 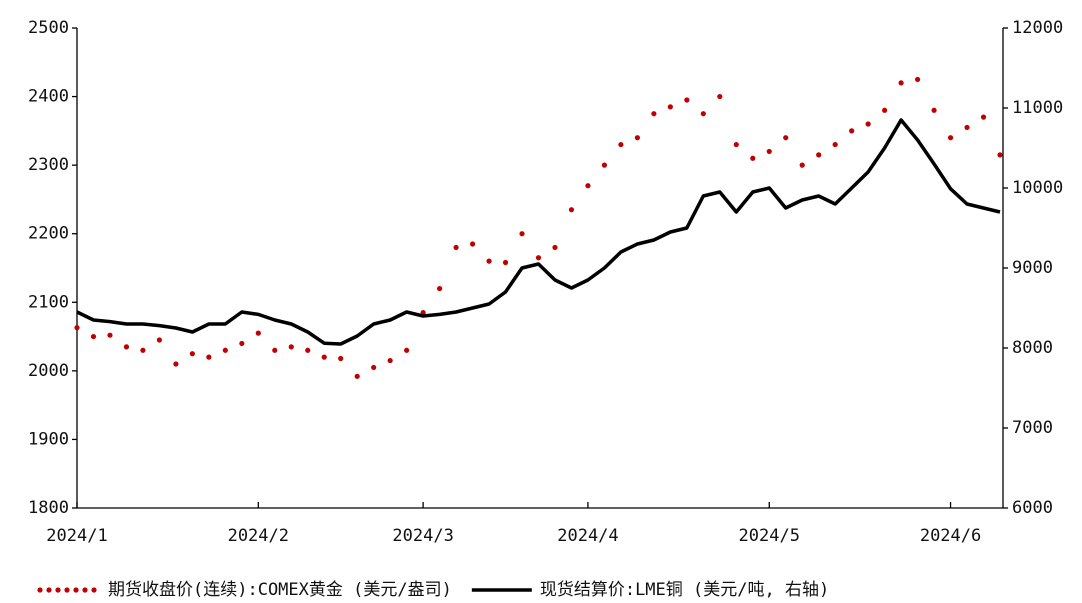 What do you see at coordinates (280, 590) in the screenshot?
I see `legend-label: 期货收盘价(连续):COMEX黄金 (美元/盎司)` at bounding box center [280, 590].